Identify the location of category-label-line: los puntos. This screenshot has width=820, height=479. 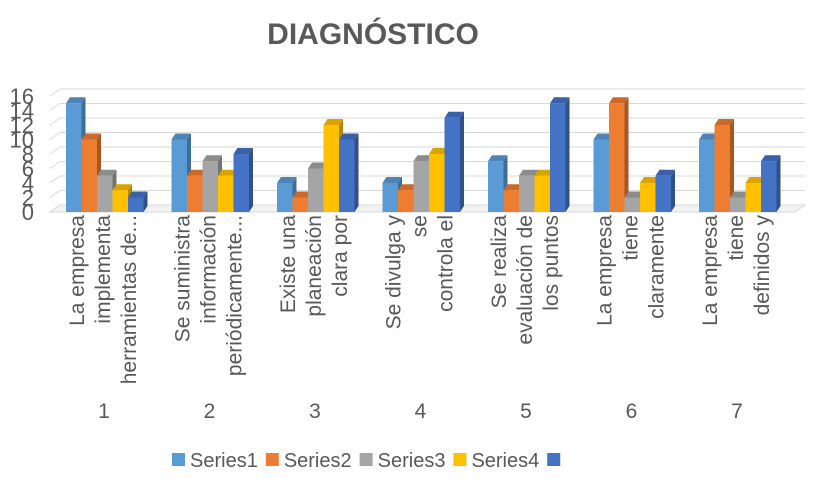
(551, 263).